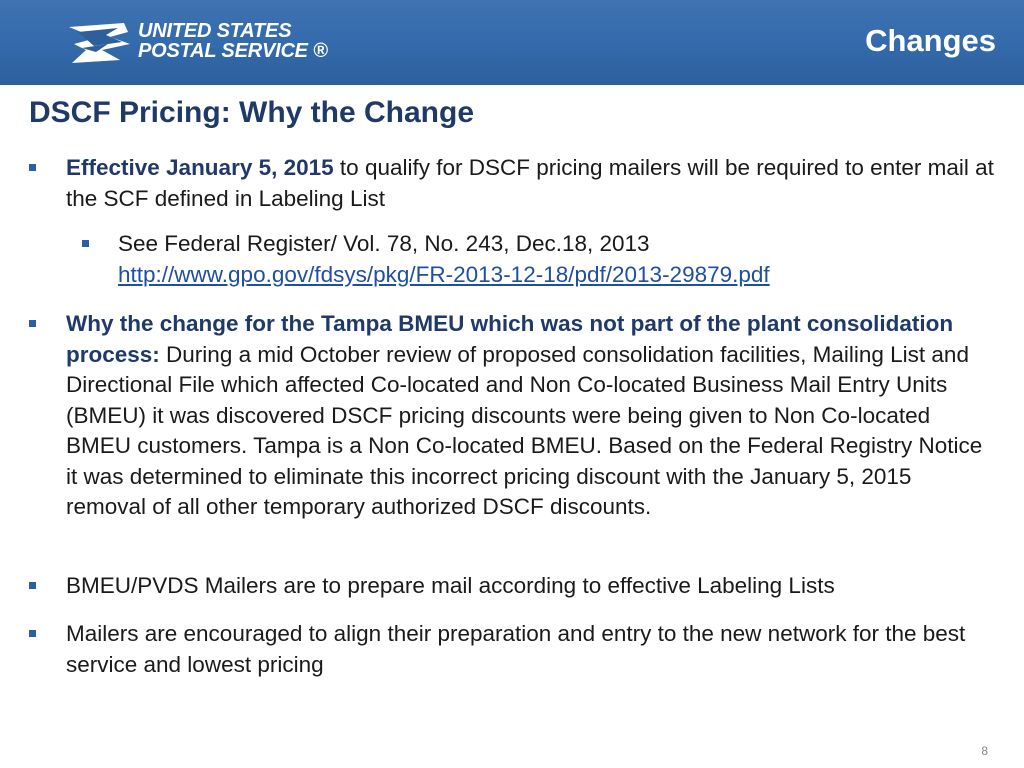  I want to click on usps-logo: UNITED STATES POSTAL SERVICE ®, so click(197, 43).